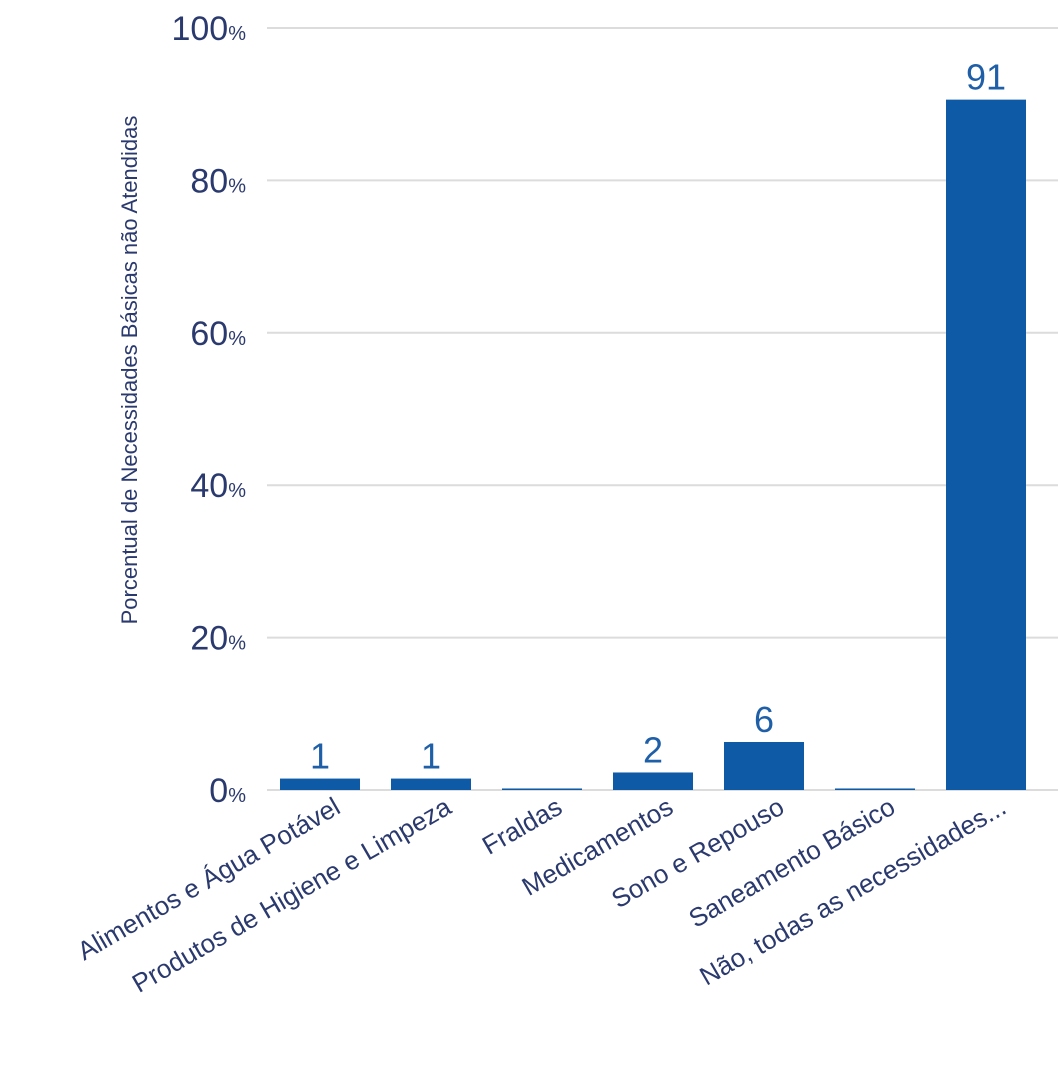  What do you see at coordinates (986, 77) in the screenshot?
I see `data-label: 91` at bounding box center [986, 77].